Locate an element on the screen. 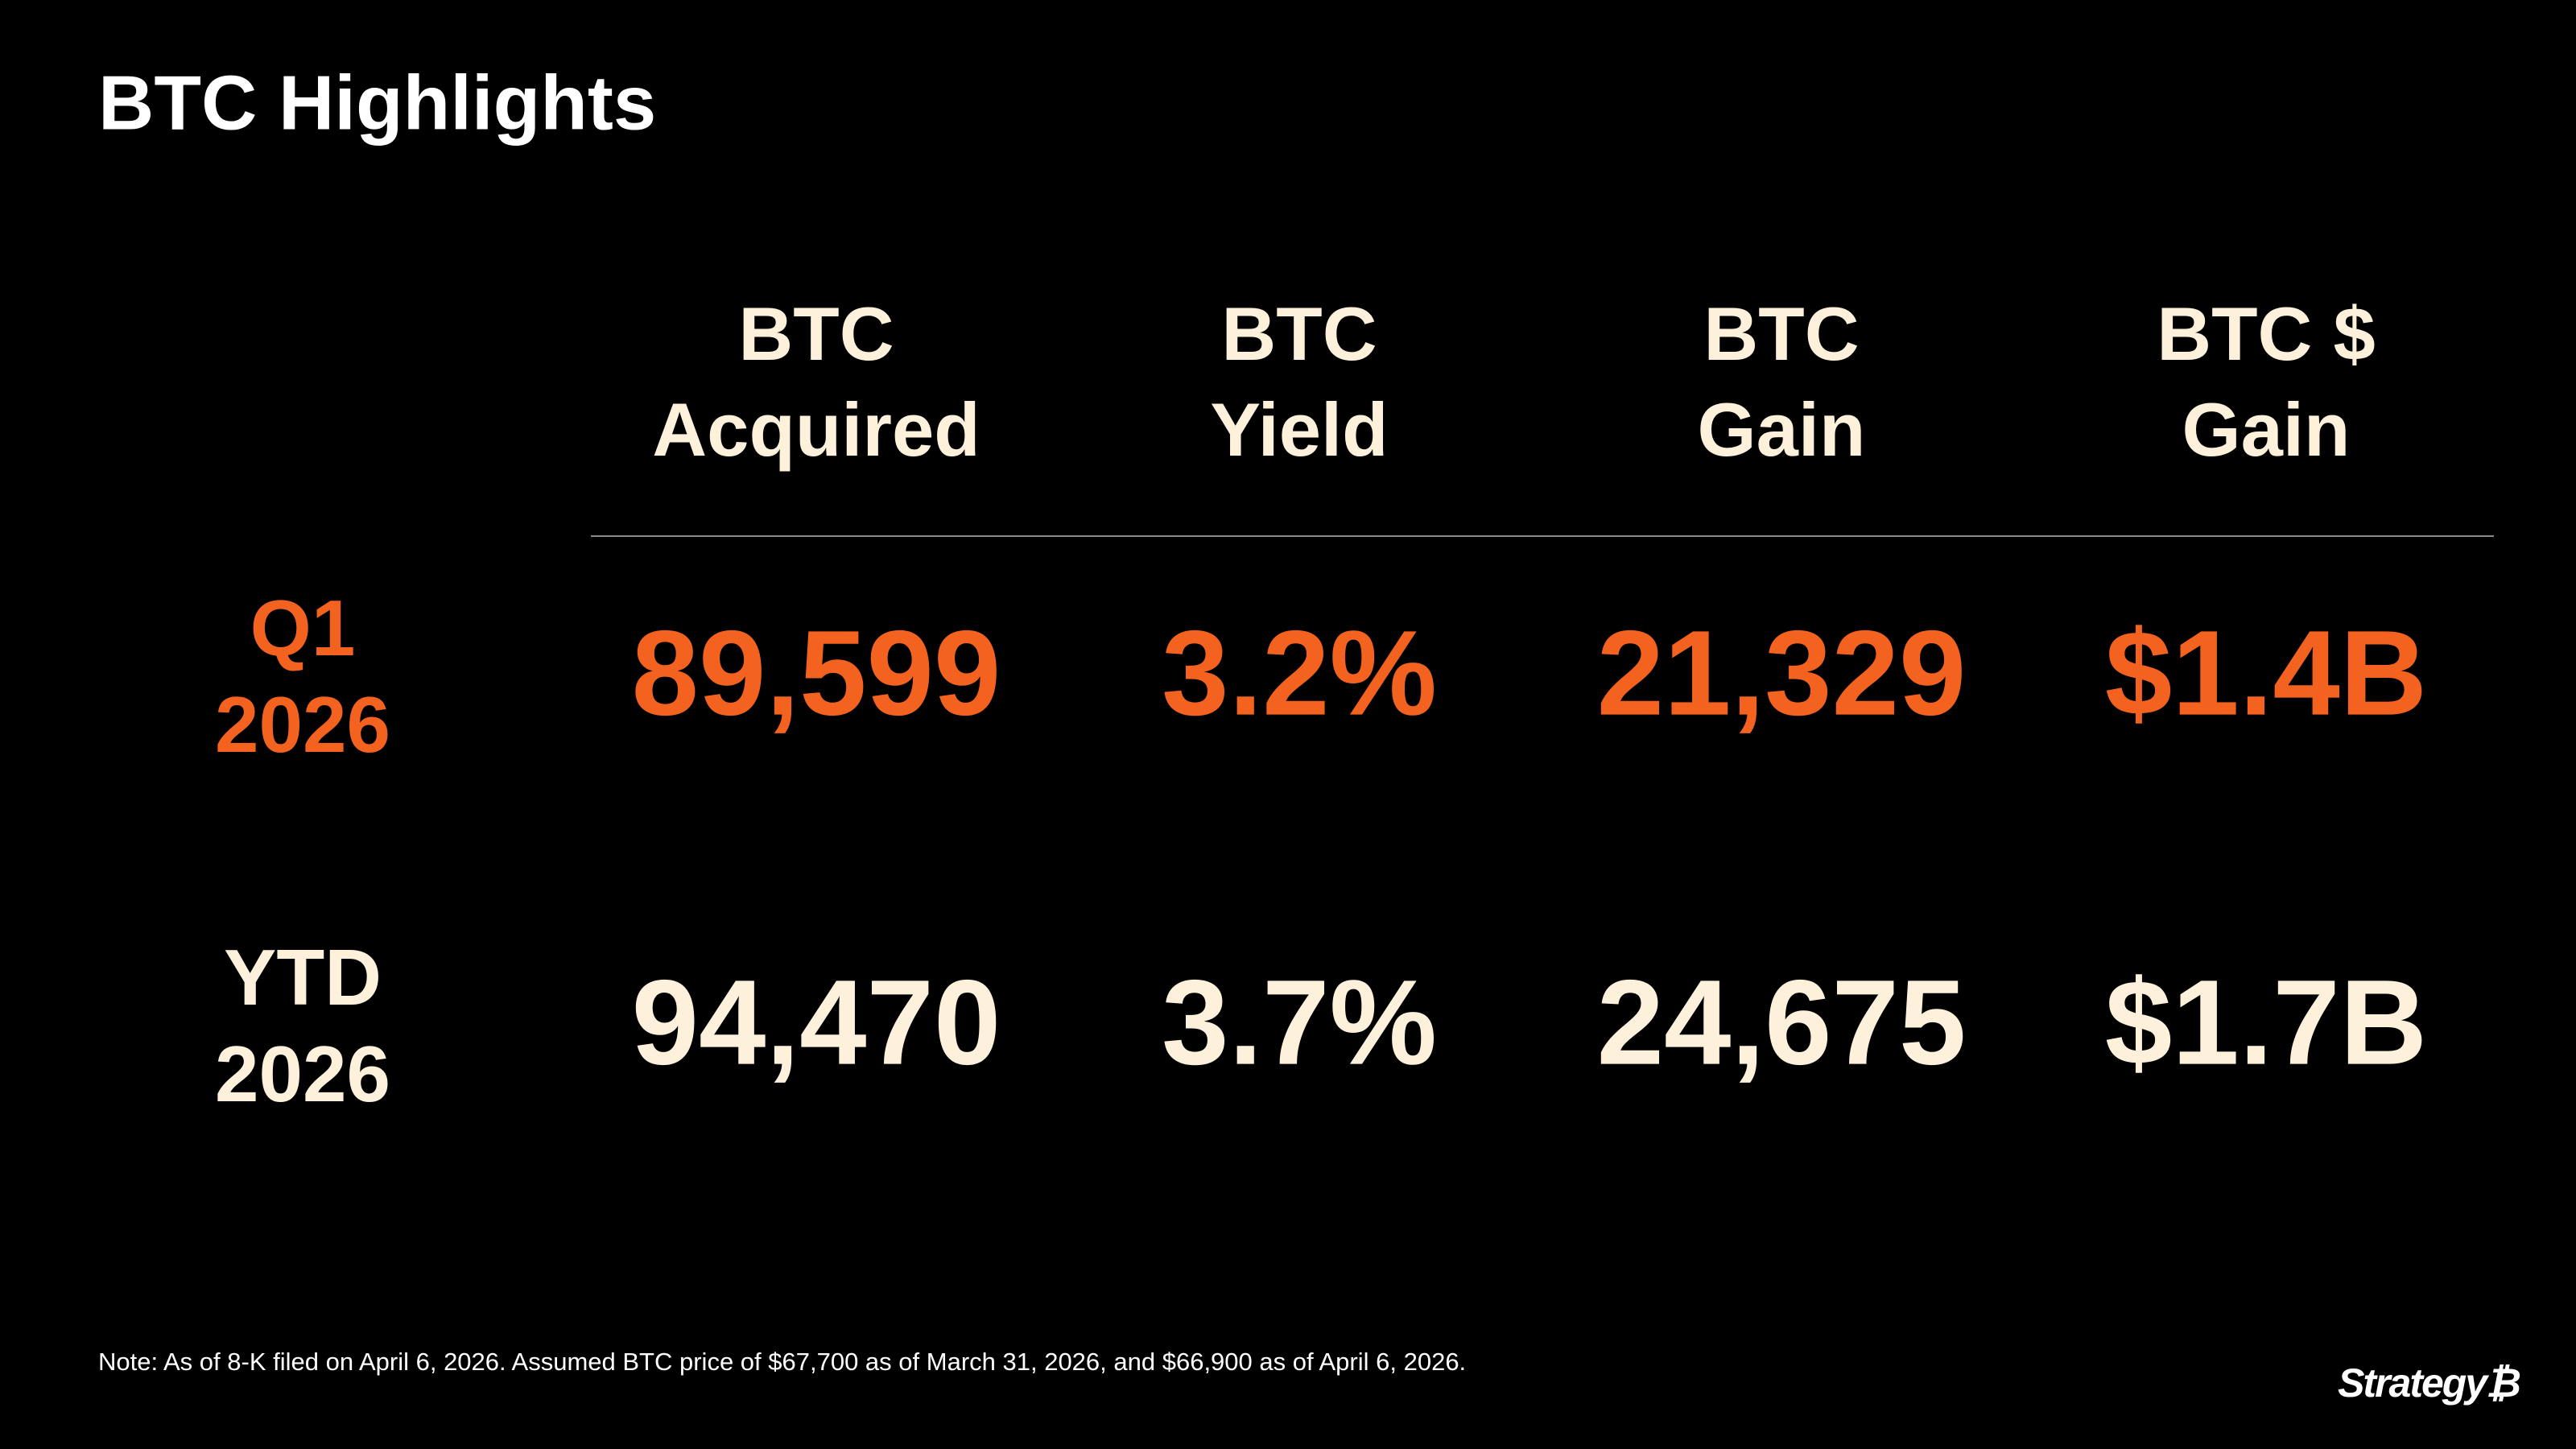  slide-title: BTC Highlights is located at coordinates (377, 103).